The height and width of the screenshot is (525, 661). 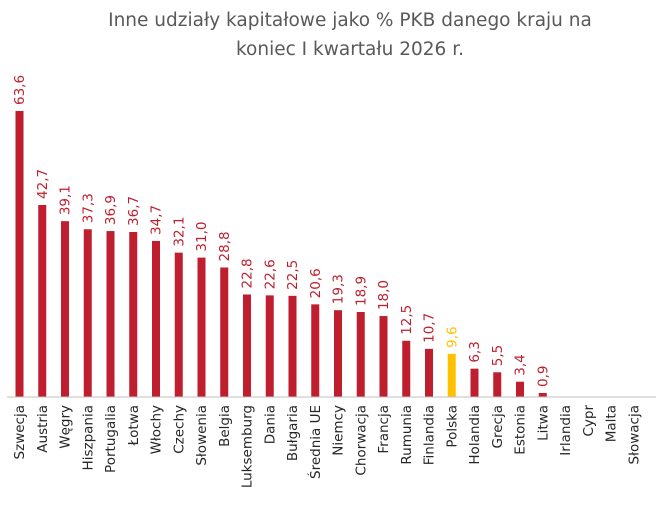 What do you see at coordinates (475, 351) in the screenshot?
I see `value-label-Holandia: 6,3` at bounding box center [475, 351].